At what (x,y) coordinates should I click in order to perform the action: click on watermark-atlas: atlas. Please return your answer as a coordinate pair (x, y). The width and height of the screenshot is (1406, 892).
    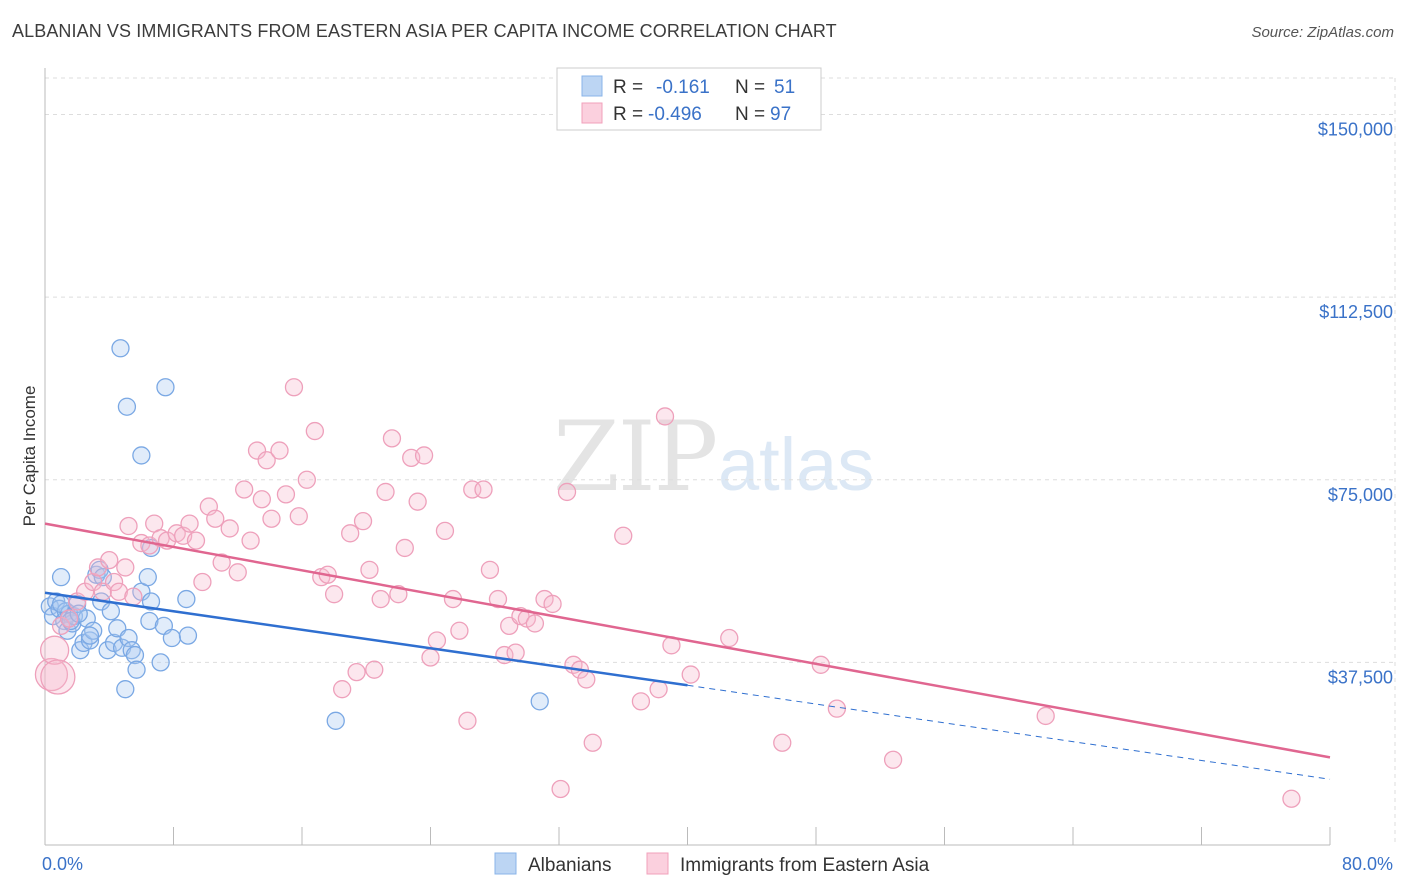
    Looking at the image, I should click on (796, 464).